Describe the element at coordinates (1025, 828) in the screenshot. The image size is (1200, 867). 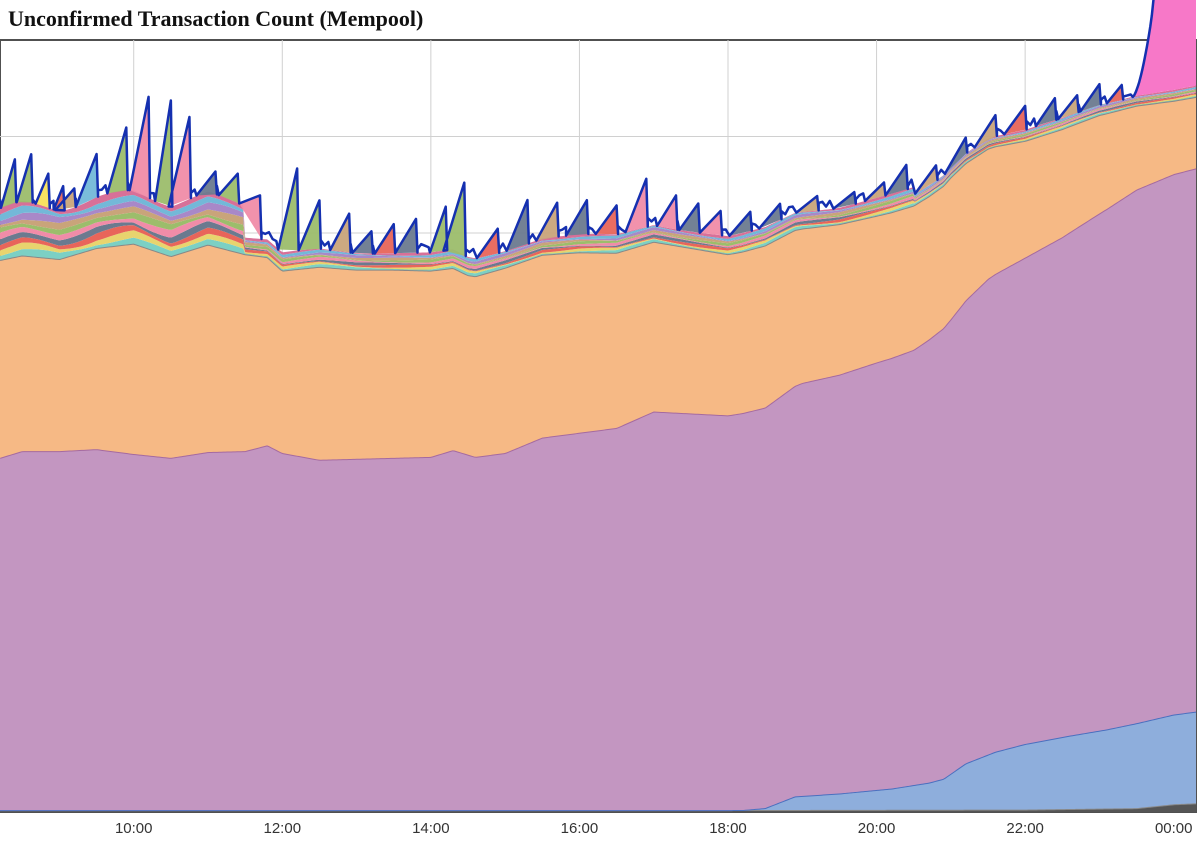
I see `x-tick-label: 22:00` at that location.